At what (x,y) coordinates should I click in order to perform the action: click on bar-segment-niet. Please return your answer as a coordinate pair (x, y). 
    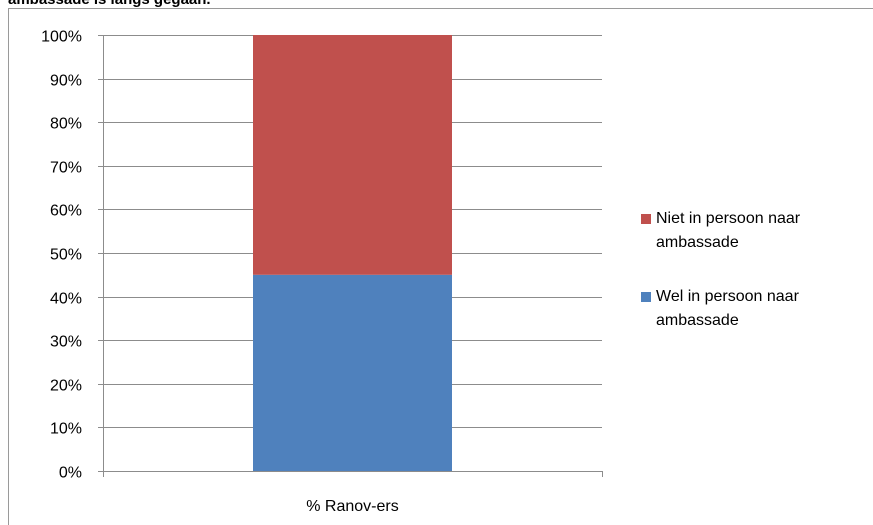
    Looking at the image, I should click on (352, 155).